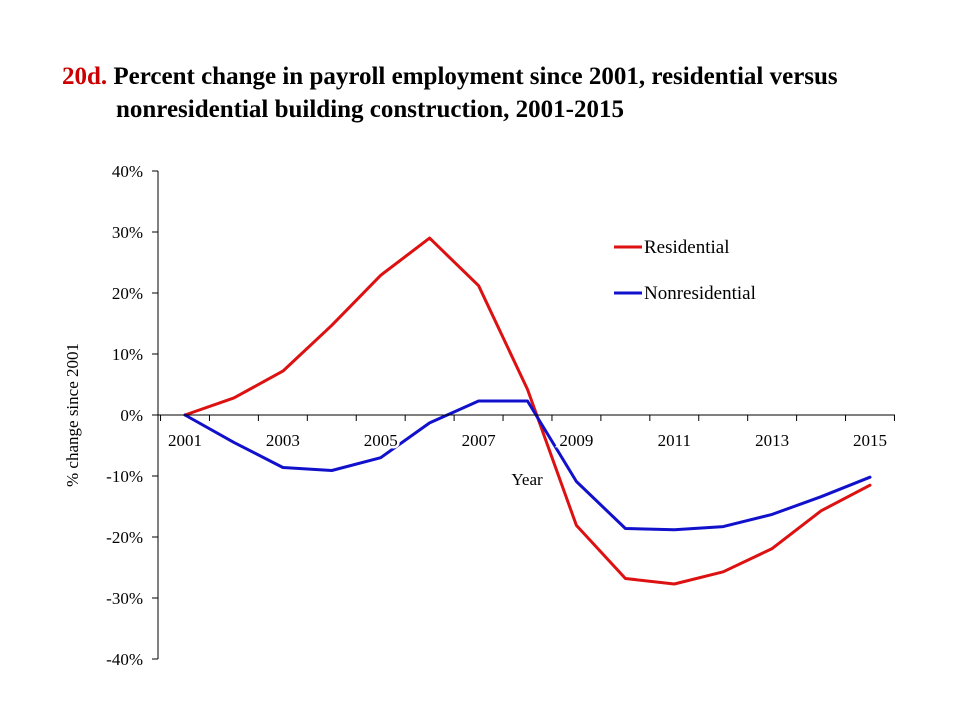 This screenshot has height=720, width=960. Describe the element at coordinates (576, 440) in the screenshot. I see `x-tick-label: 2009` at that location.